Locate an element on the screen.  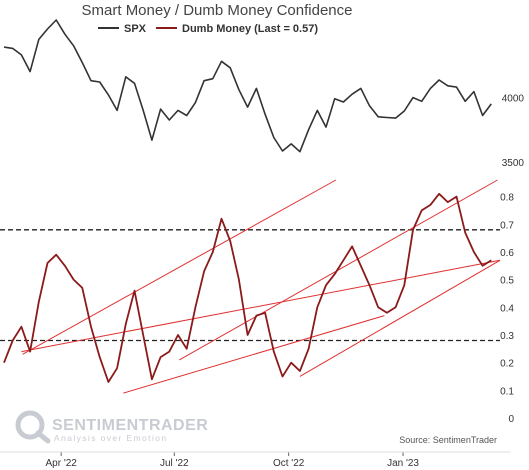
x-tick-label: Oct '22 is located at coordinates (289, 463).